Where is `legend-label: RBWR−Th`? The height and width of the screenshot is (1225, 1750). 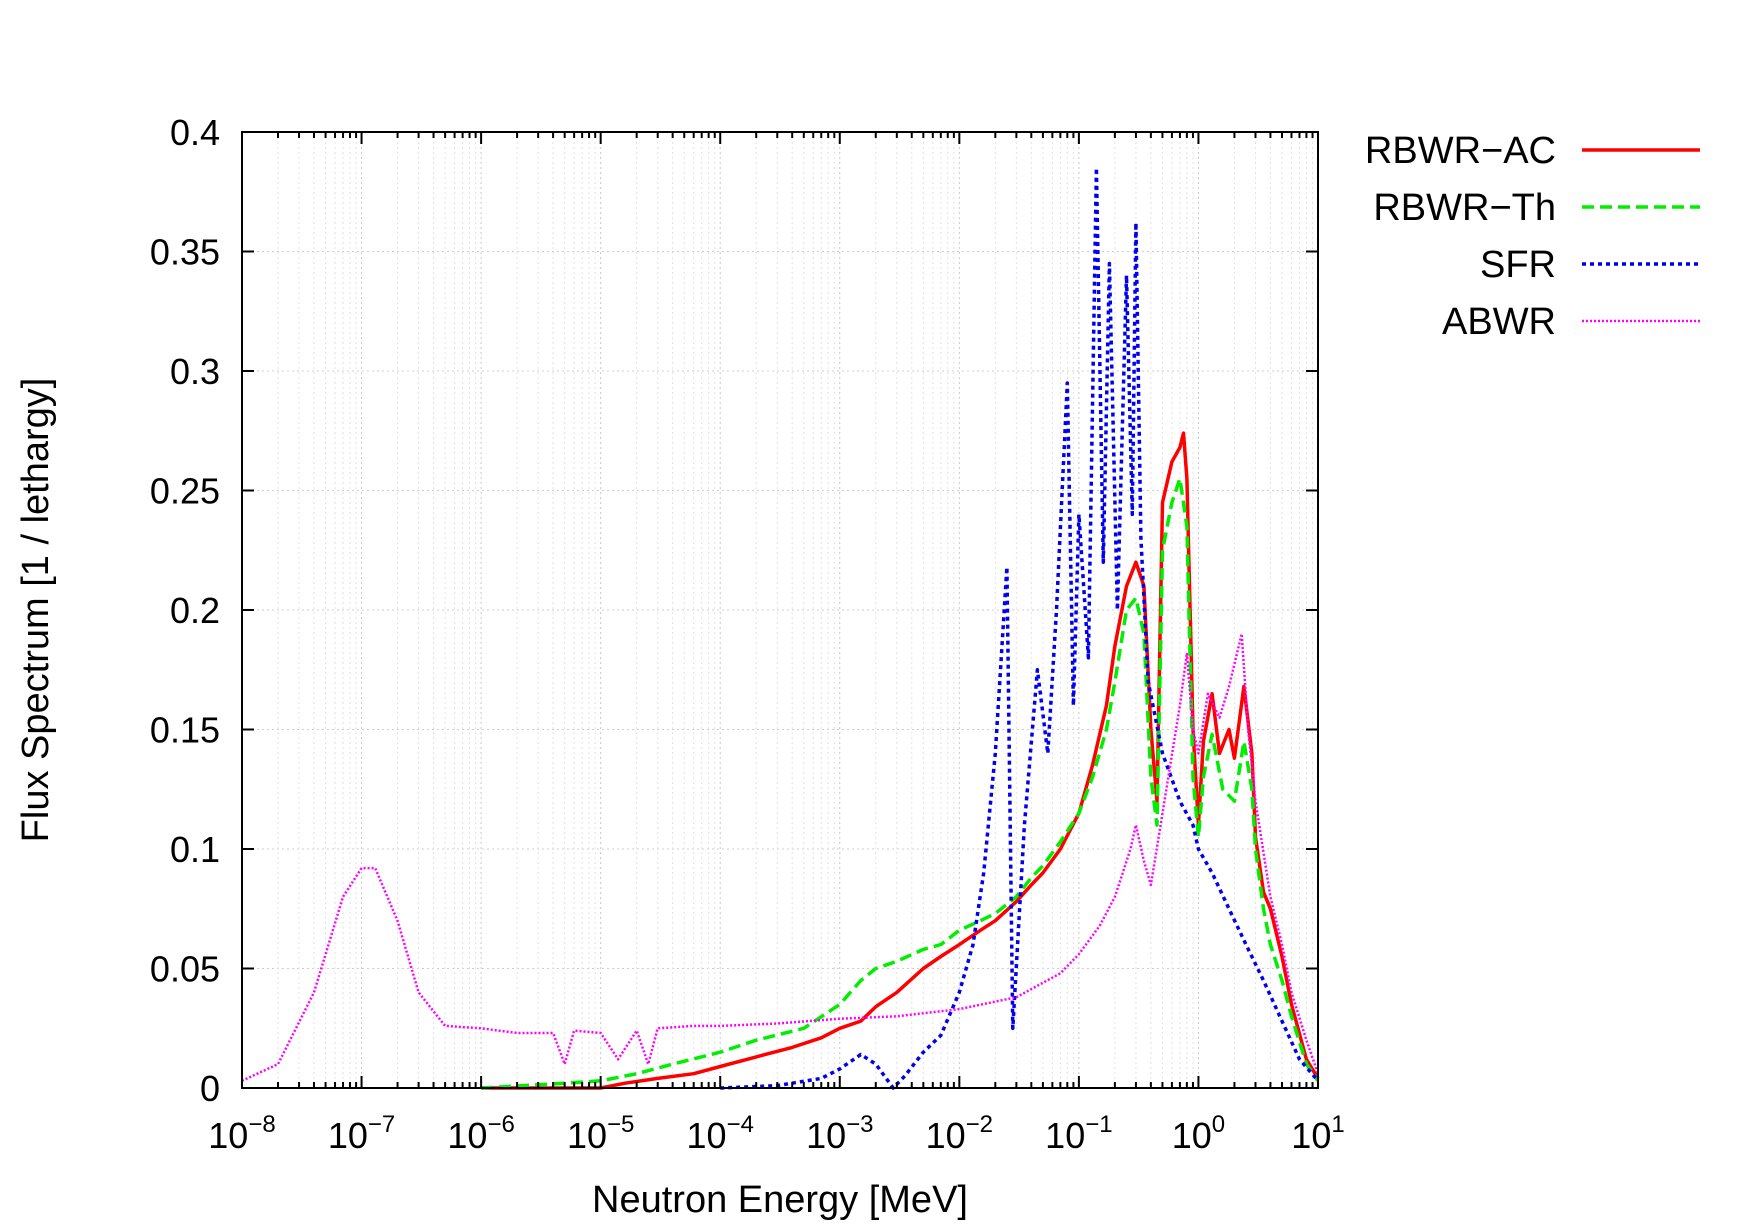
legend-label: RBWR−Th is located at coordinates (1464, 208).